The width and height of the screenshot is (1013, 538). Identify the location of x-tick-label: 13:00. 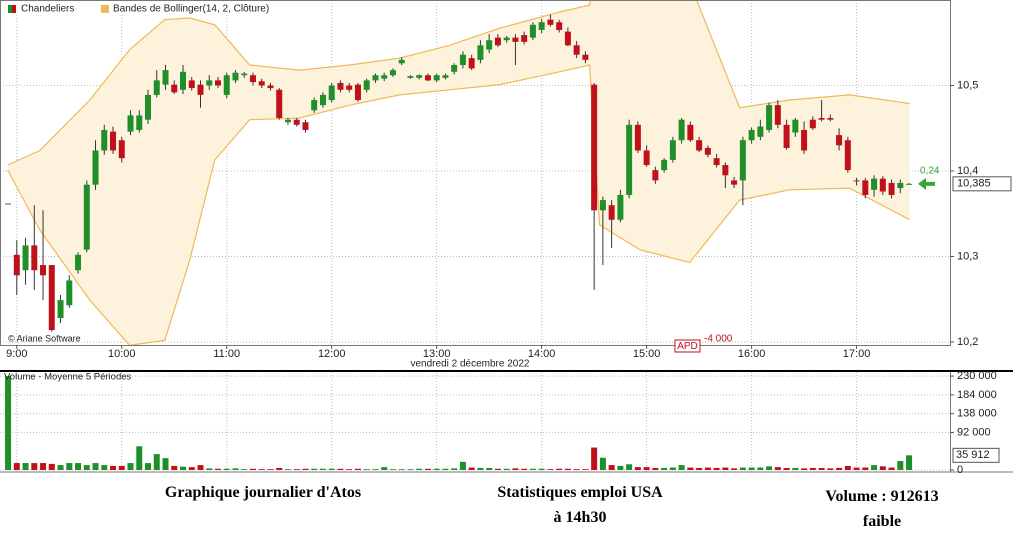
(437, 354).